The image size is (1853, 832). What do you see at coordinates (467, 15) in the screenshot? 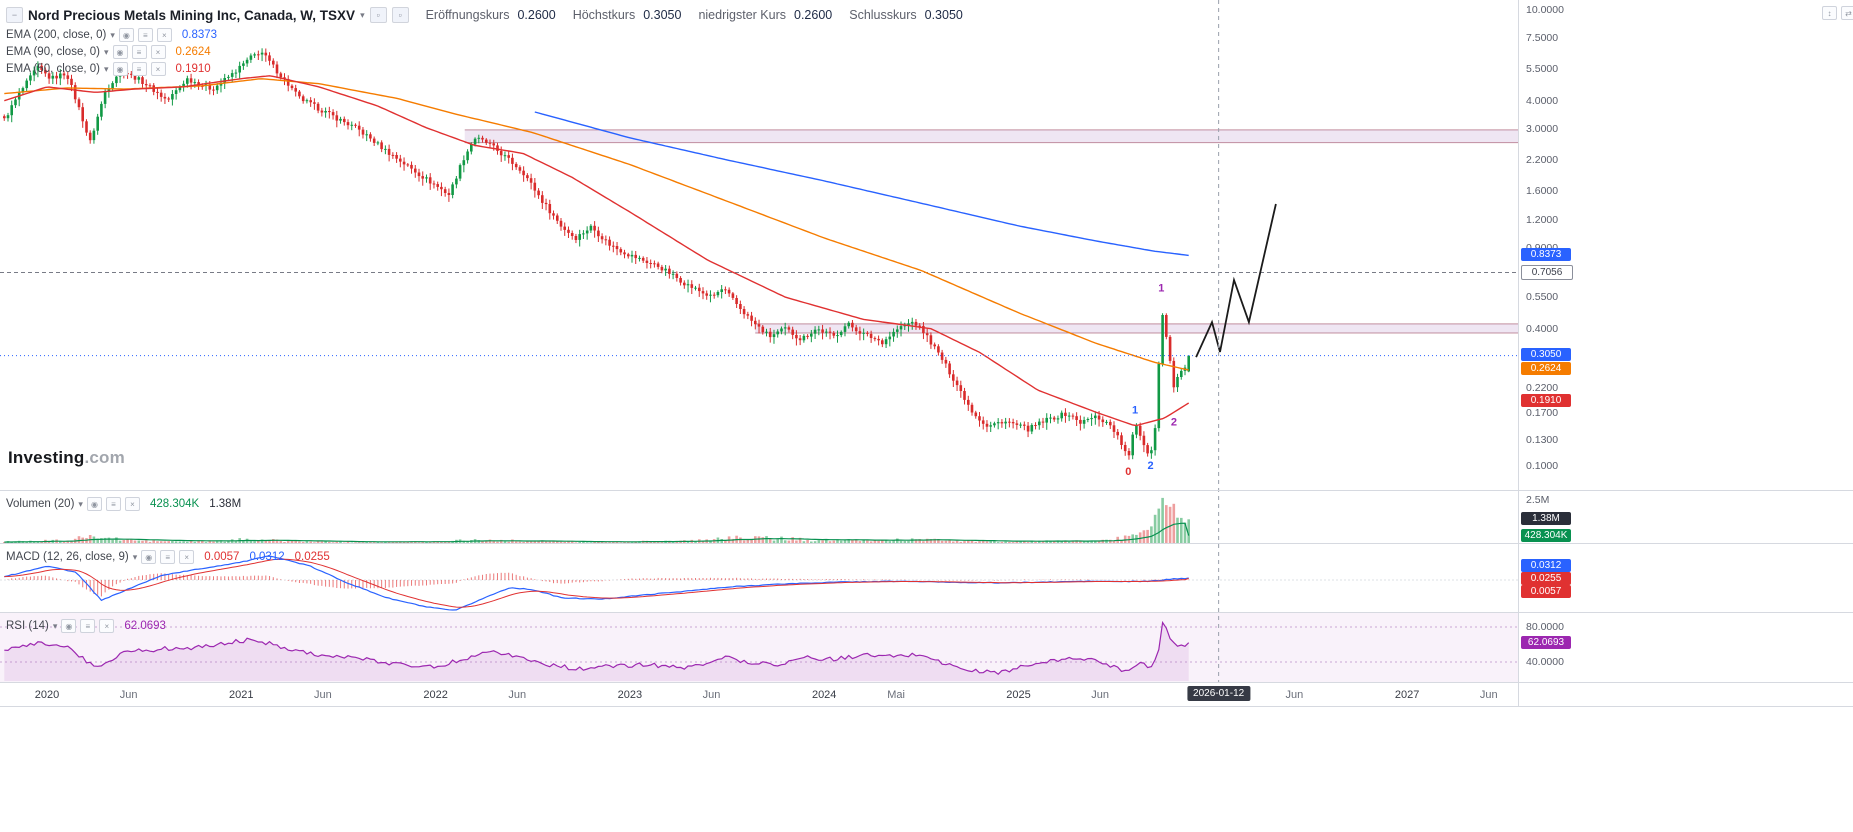
I see `open-label: Eröffnungskurs` at bounding box center [467, 15].